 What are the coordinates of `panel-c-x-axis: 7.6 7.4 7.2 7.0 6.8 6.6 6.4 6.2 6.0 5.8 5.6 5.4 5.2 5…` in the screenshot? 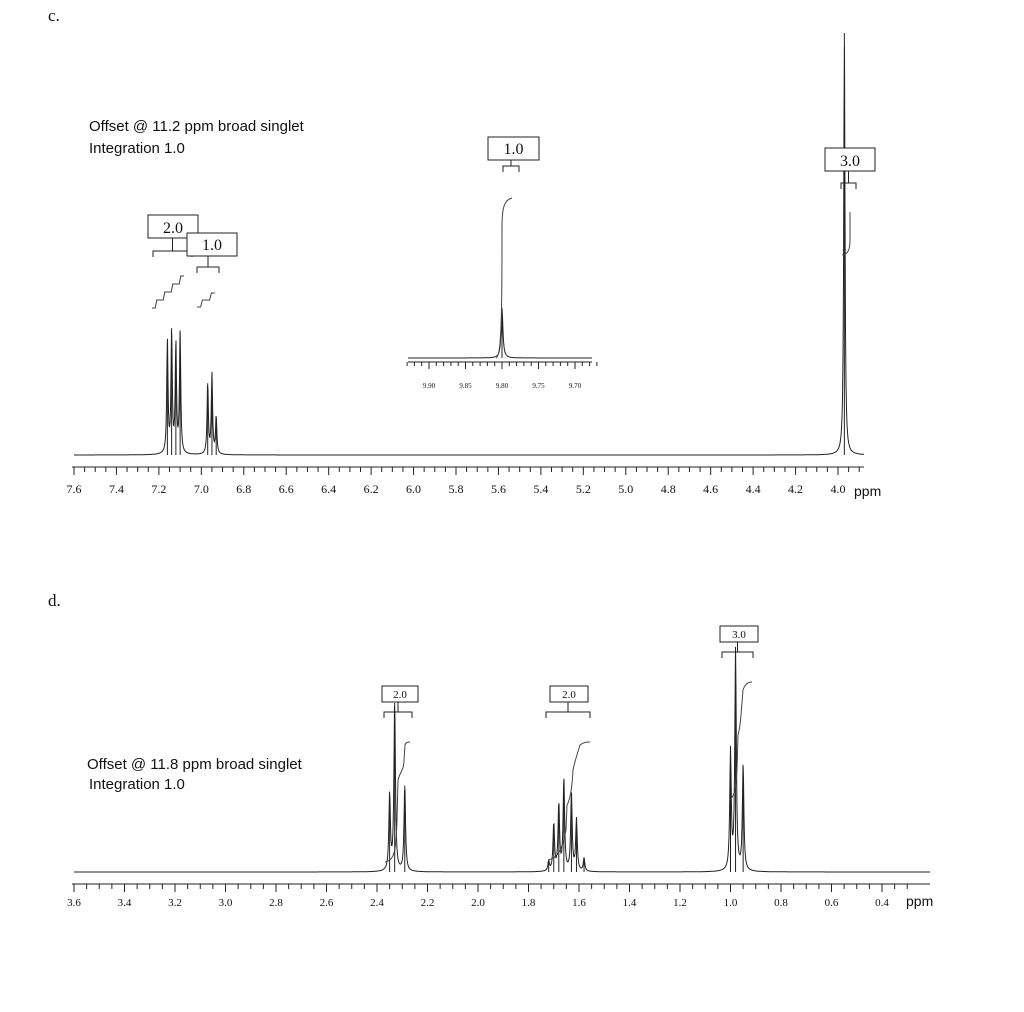 It's located at (465, 481).